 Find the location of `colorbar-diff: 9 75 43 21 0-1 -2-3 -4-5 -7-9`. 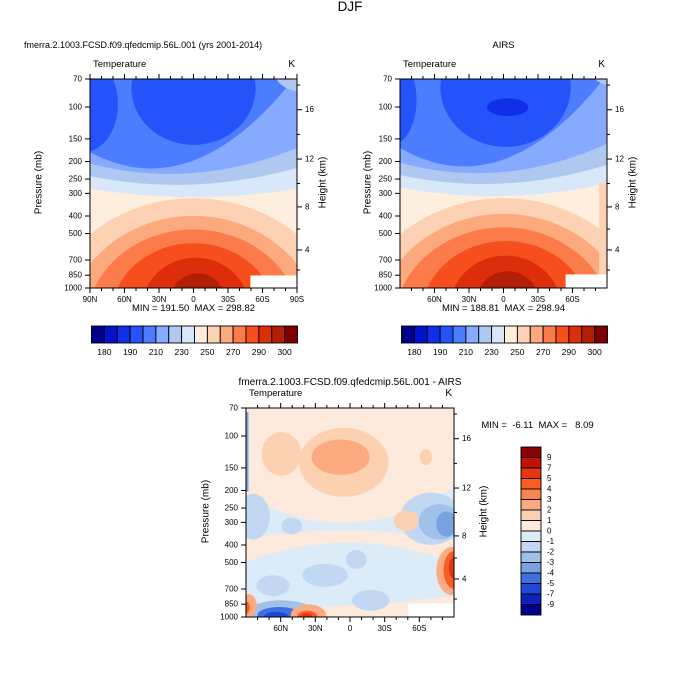

colorbar-diff: 9 75 43 21 0-1 -2-3 -4-5 -7-9 is located at coordinates (537, 531).